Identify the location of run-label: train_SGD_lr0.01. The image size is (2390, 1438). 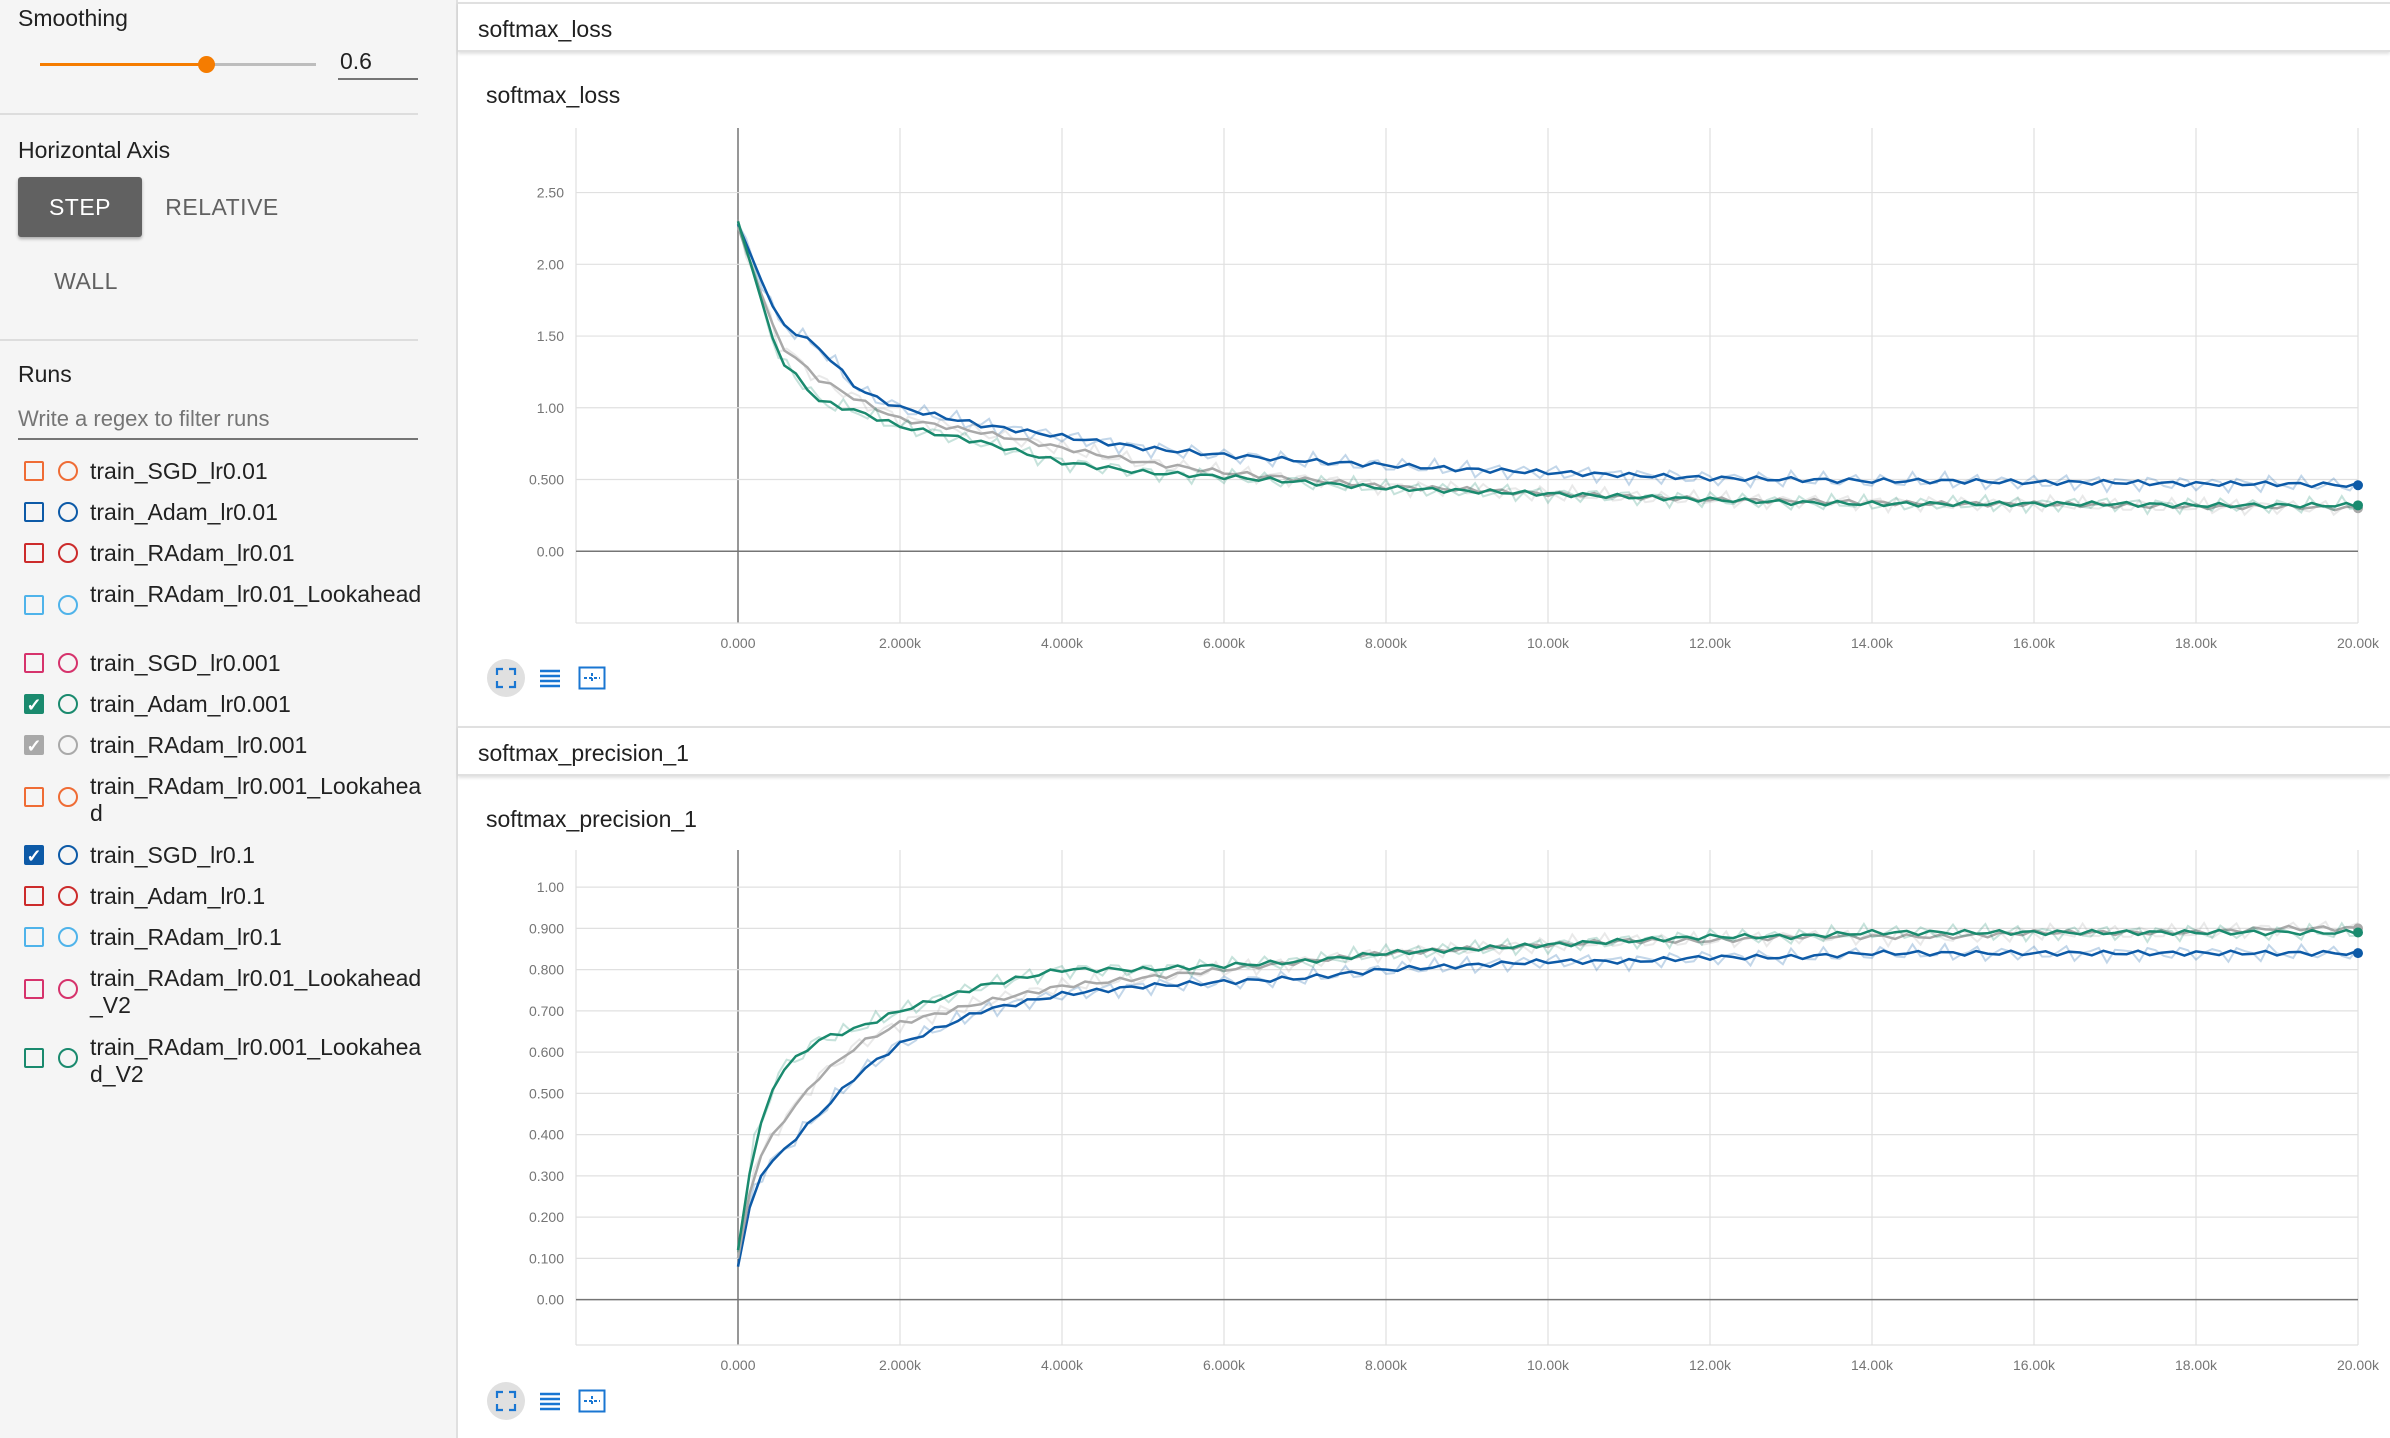
(179, 471).